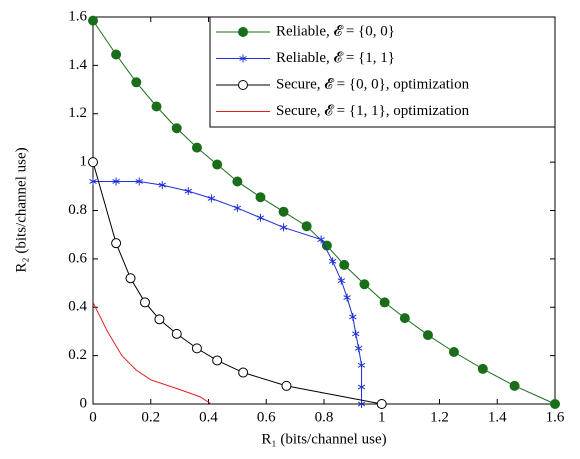  I want to click on legend-label: Secure, 𝓔 = {0, 0}, optimization, so click(373, 84).